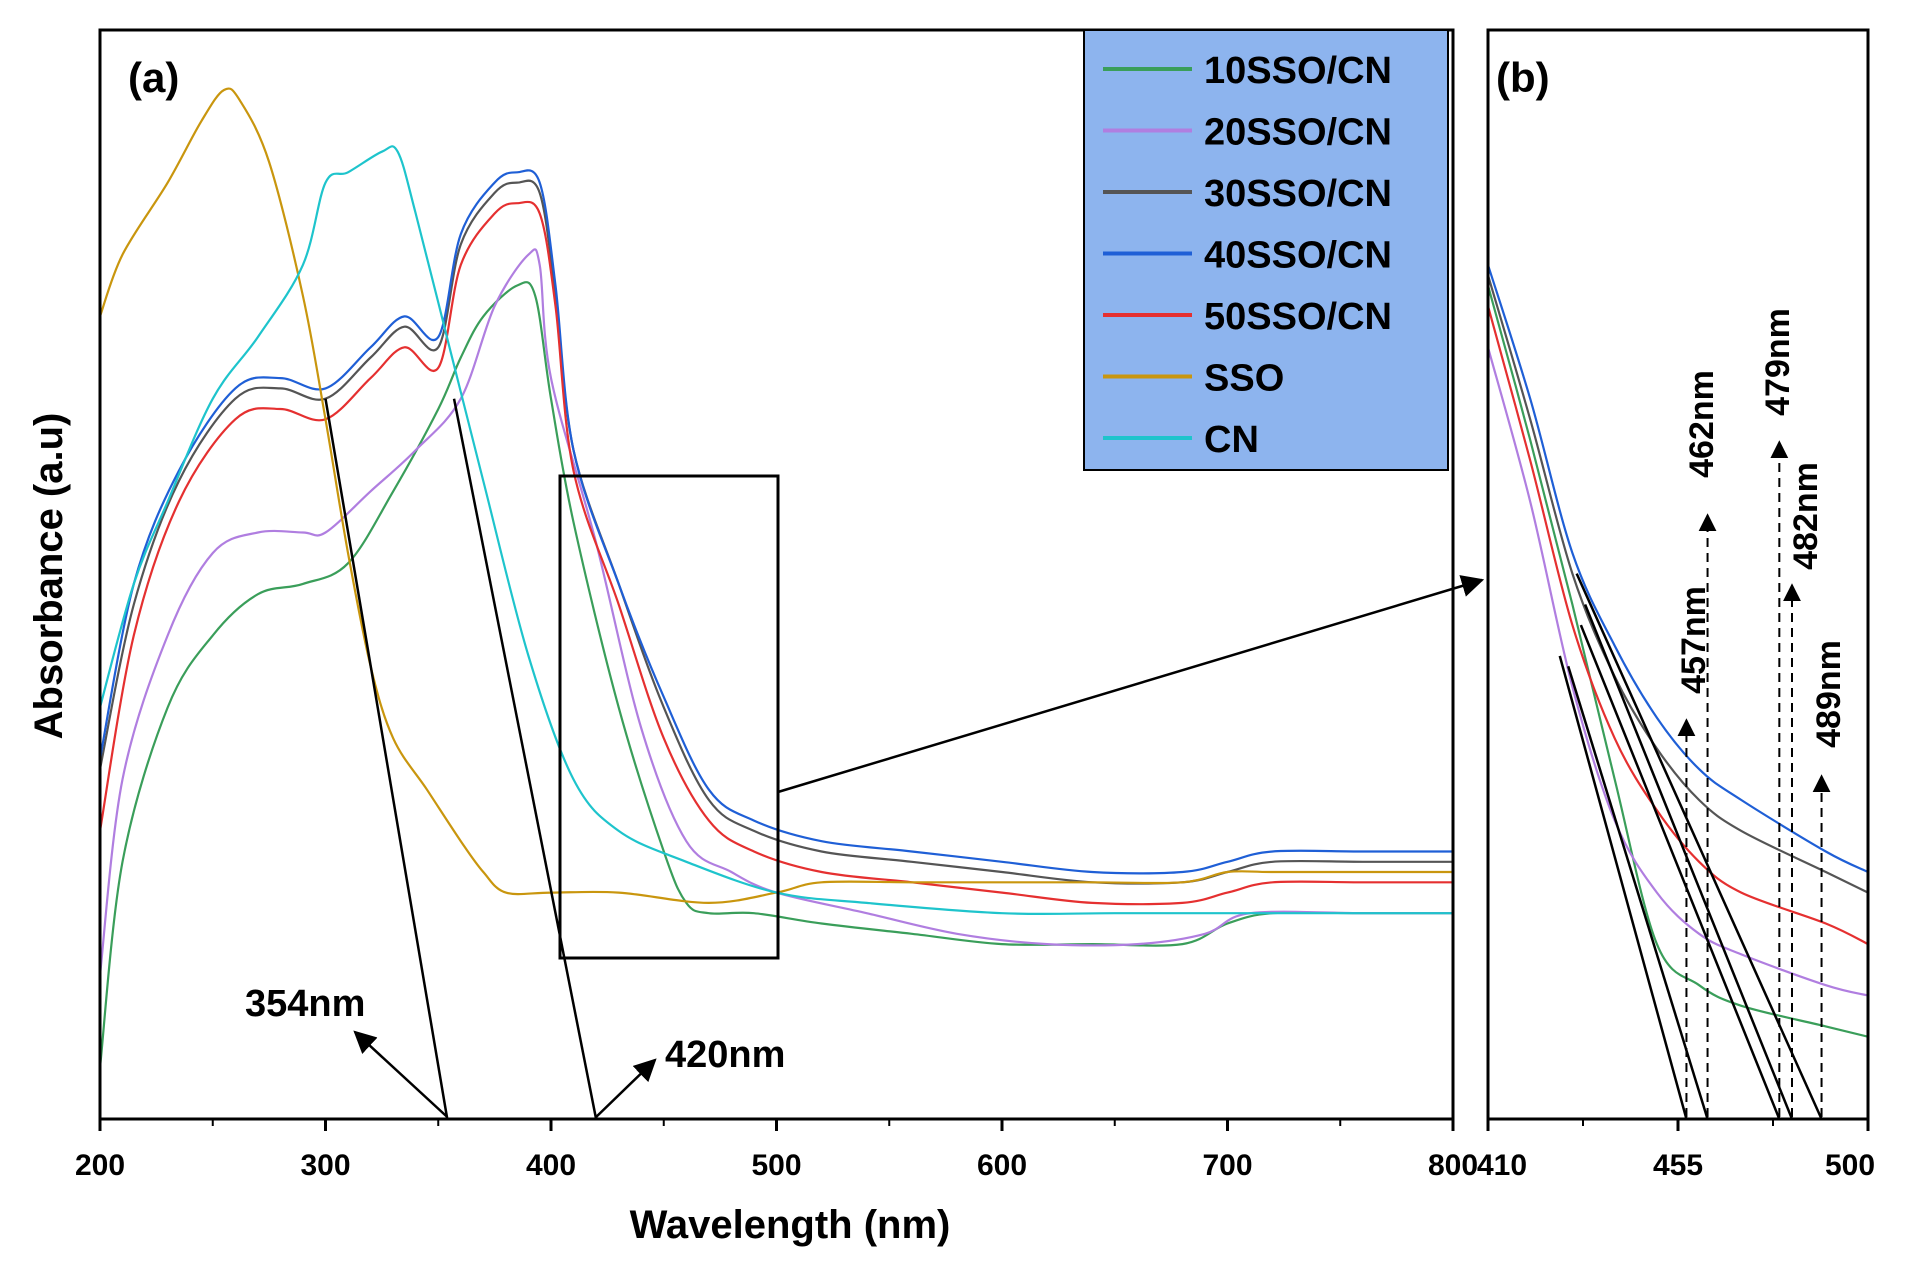 This screenshot has height=1273, width=1925. What do you see at coordinates (626, 1088) in the screenshot?
I see `arrow-420nm` at bounding box center [626, 1088].